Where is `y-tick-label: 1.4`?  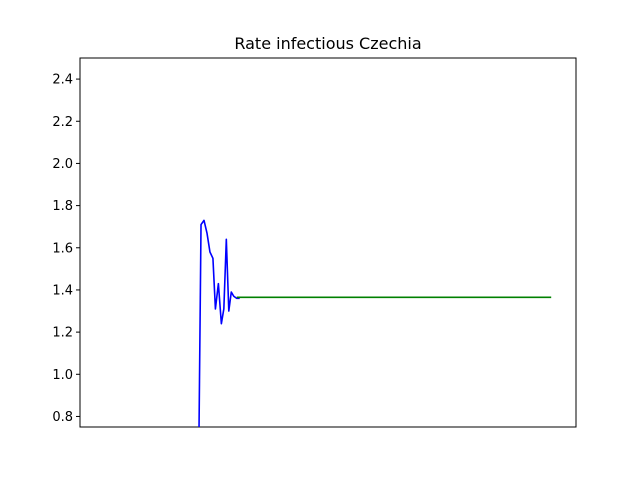
y-tick-label: 1.4 is located at coordinates (62, 290).